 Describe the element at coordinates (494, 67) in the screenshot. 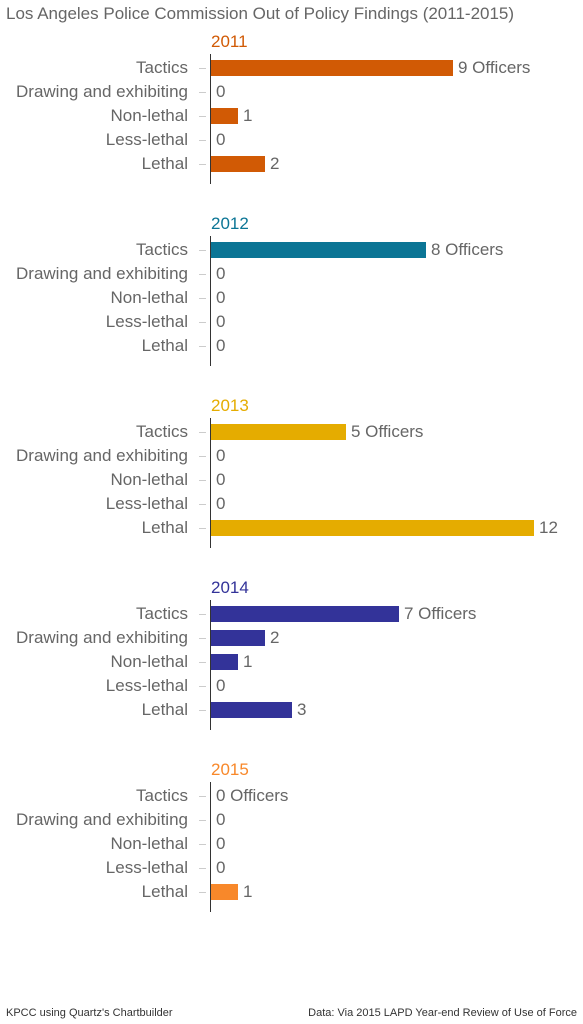

I see `value-label: 9 Officers` at that location.